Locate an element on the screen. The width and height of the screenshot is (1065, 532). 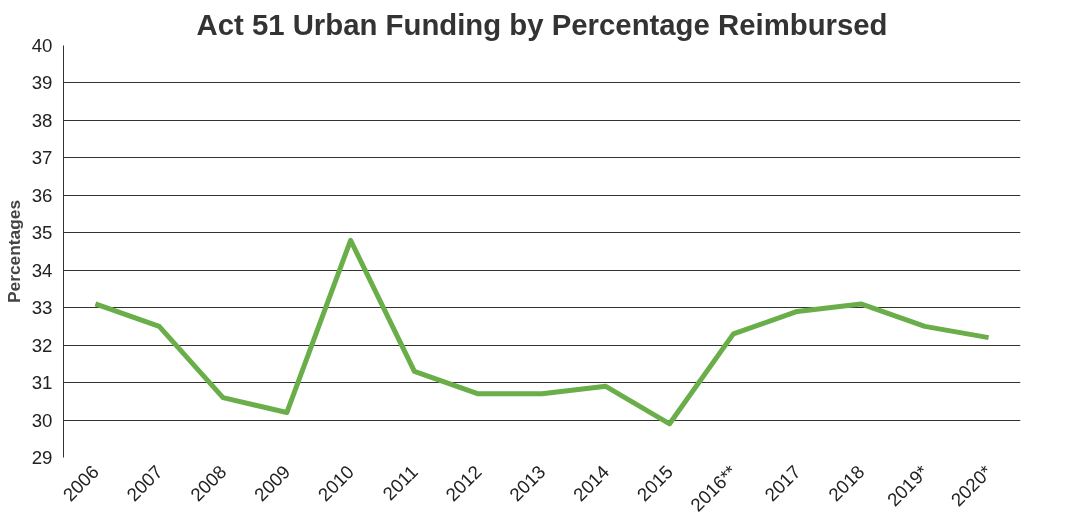
y-tick-label: 31 is located at coordinates (42, 383).